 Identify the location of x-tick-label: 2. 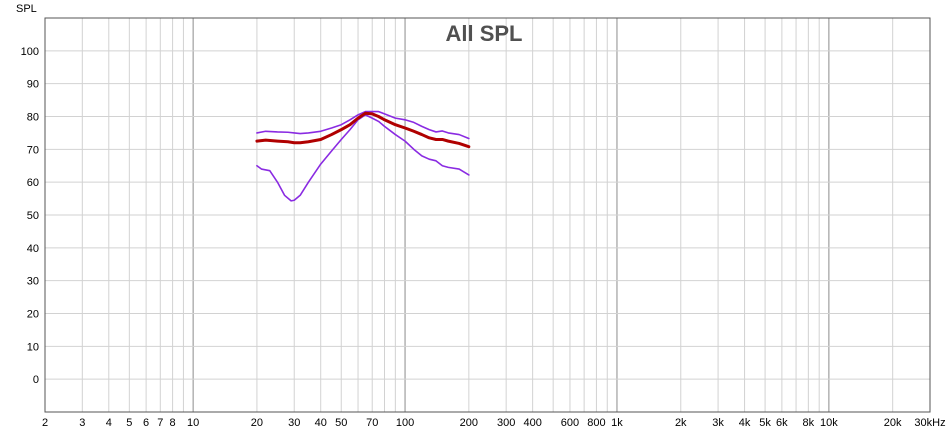
(45, 423).